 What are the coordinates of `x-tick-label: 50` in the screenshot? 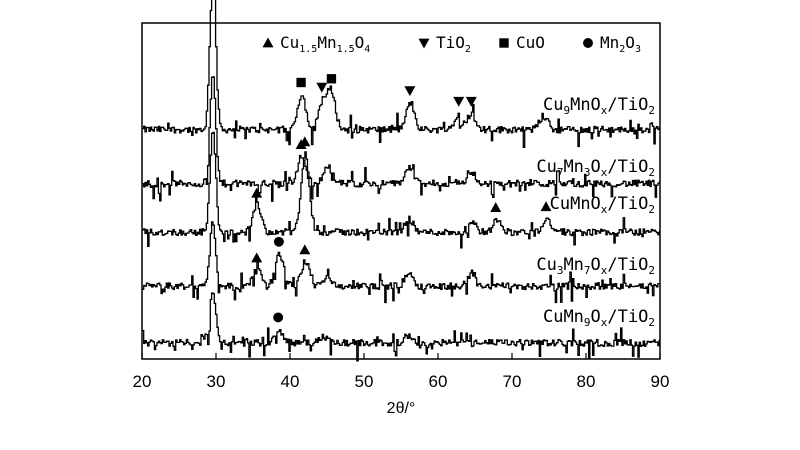 It's located at (364, 381).